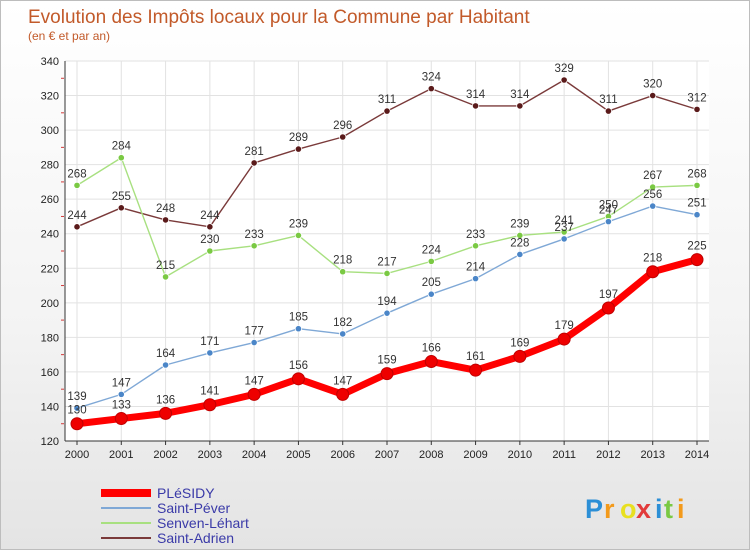 This screenshot has width=750, height=550. What do you see at coordinates (298, 318) in the screenshot?
I see `data-label: 185` at bounding box center [298, 318].